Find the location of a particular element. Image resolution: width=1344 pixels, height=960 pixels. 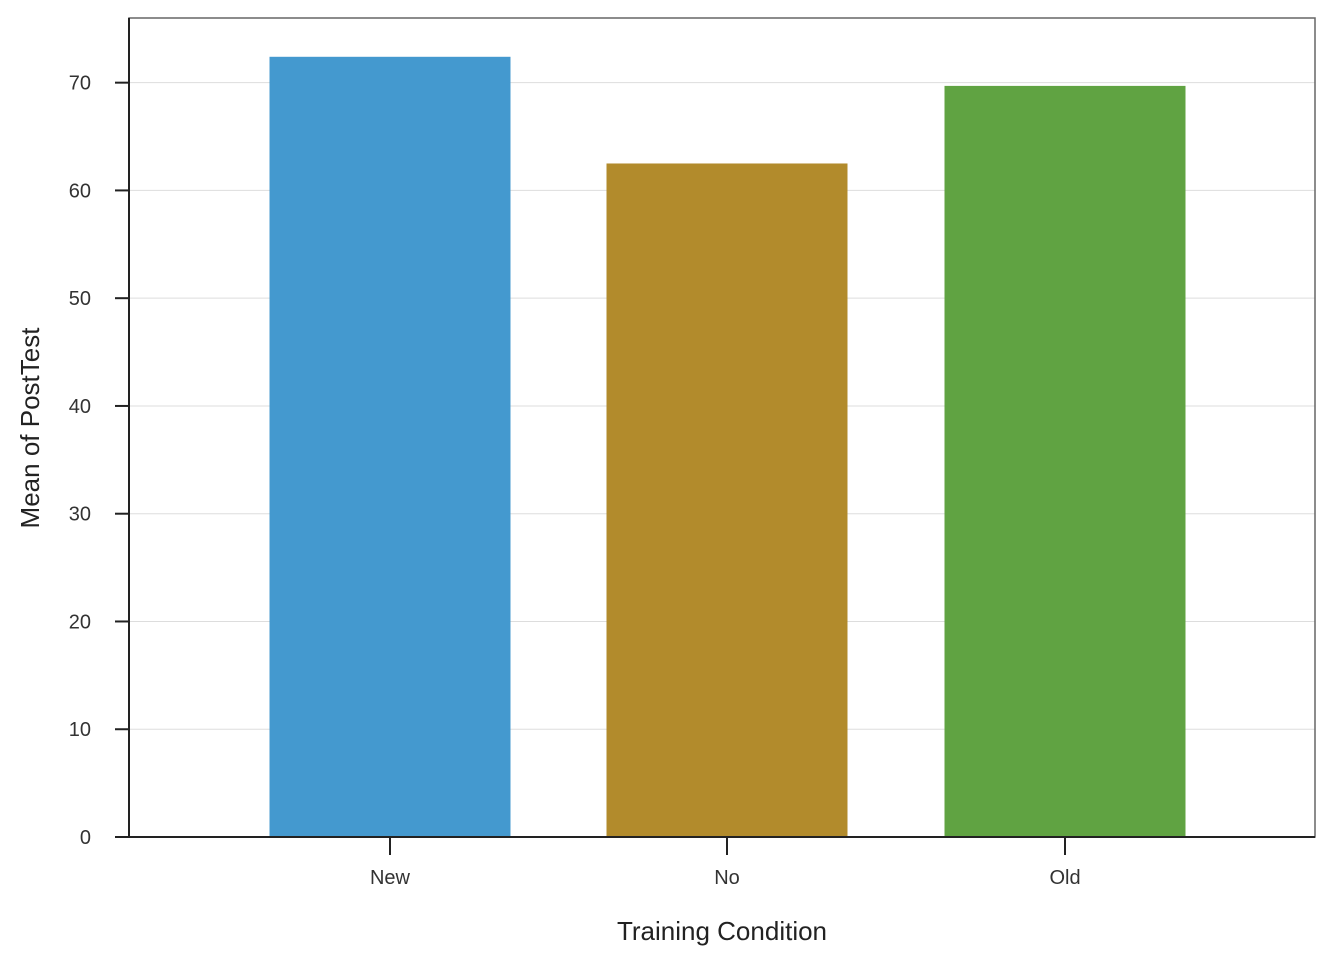

y-tick-label: 70 is located at coordinates (80, 84).